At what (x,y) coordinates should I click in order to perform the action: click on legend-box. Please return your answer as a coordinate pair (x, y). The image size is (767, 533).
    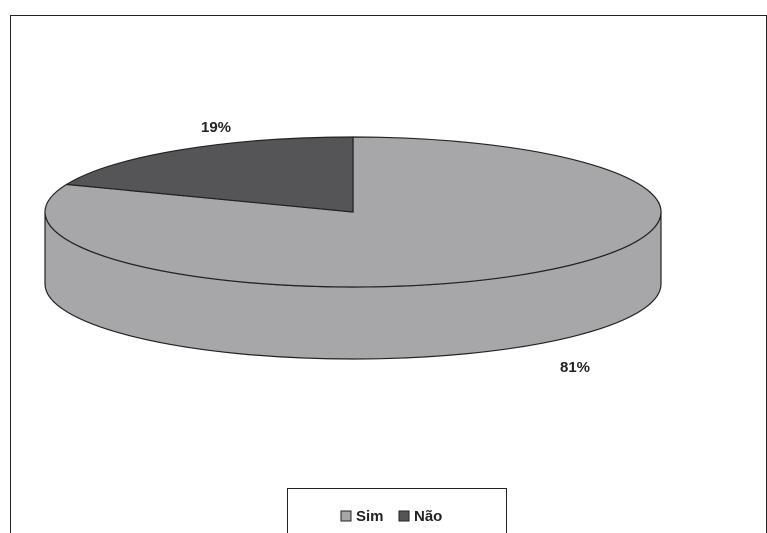
    Looking at the image, I should click on (397, 510).